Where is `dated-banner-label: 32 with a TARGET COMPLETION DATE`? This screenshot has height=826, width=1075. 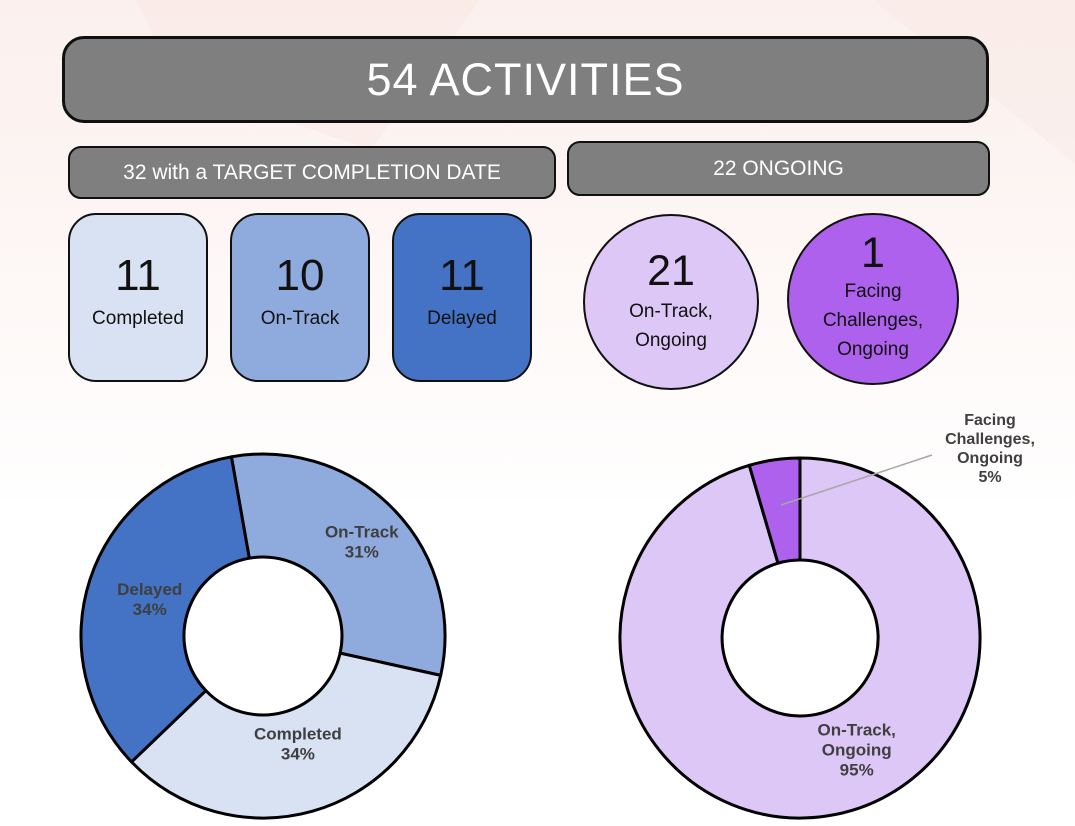
dated-banner-label: 32 with a TARGET COMPLETION DATE is located at coordinates (312, 172).